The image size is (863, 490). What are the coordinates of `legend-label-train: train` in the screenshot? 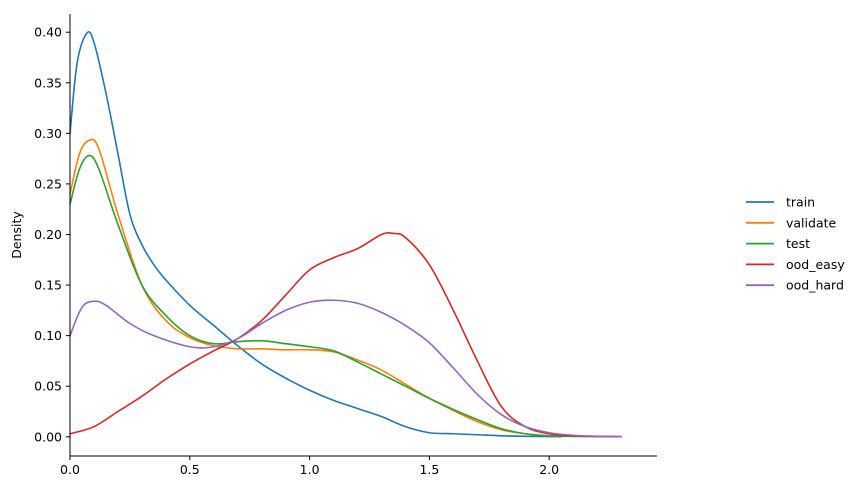 It's located at (800, 202).